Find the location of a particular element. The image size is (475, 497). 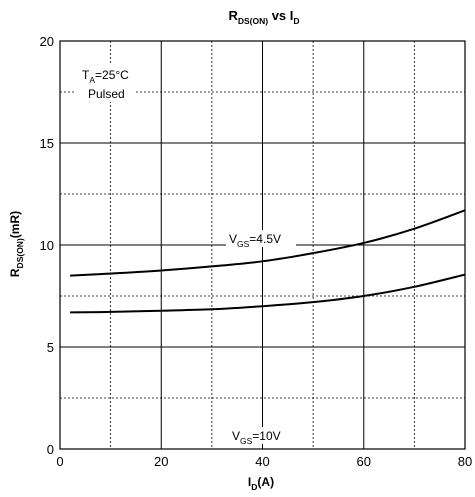

y-axis-title: RDS(ON)(mR) is located at coordinates (16, 244).